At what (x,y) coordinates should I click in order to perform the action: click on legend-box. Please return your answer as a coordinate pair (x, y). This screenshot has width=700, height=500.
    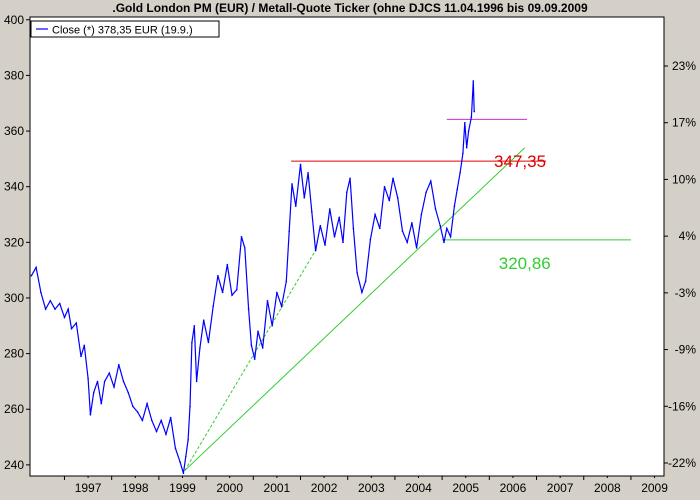
    Looking at the image, I should click on (125, 29).